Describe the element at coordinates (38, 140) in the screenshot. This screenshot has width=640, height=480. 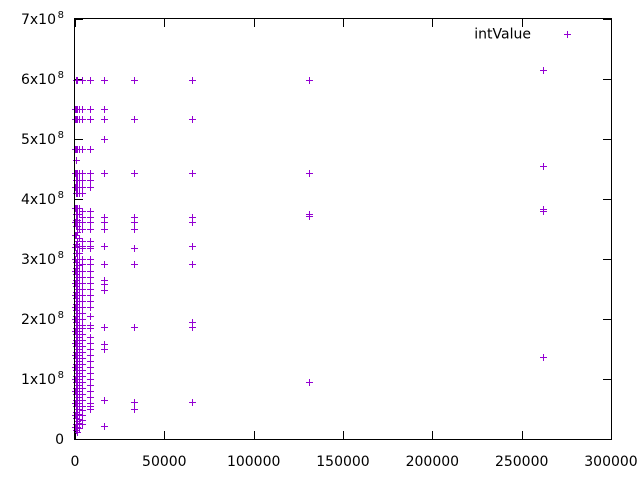
I see `y-tick-label: 5x10` at that location.